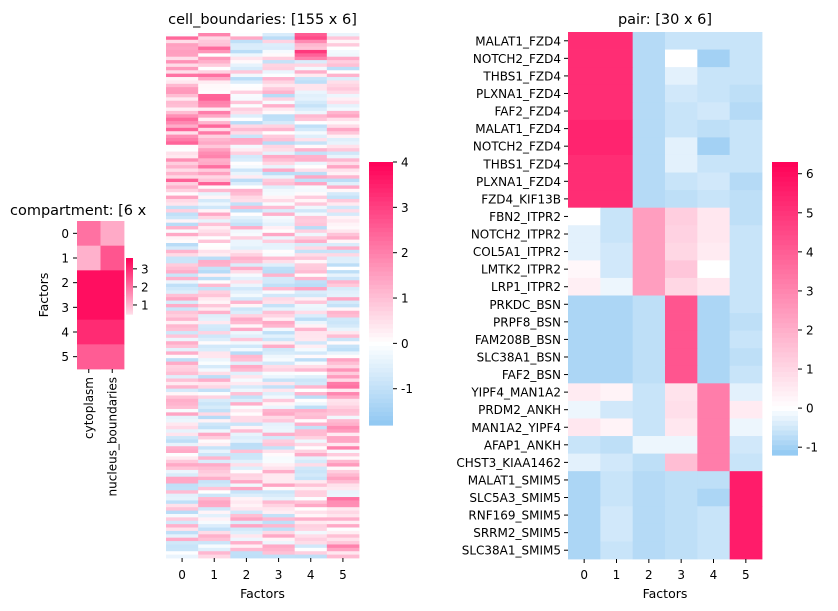 The height and width of the screenshot is (611, 838). Describe the element at coordinates (112, 258) in the screenshot. I see `compartment-cell` at that location.